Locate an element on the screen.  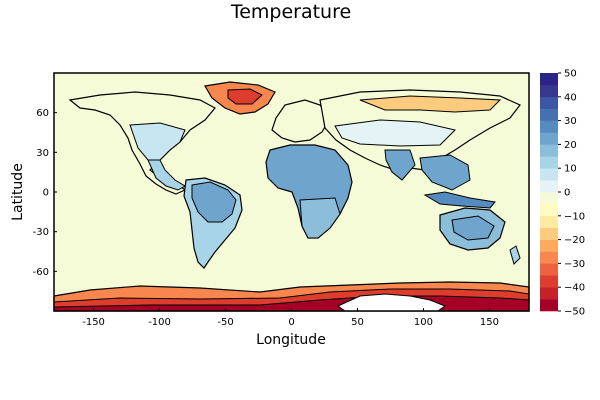
colorbar-tick-label: −20 is located at coordinates (574, 240).